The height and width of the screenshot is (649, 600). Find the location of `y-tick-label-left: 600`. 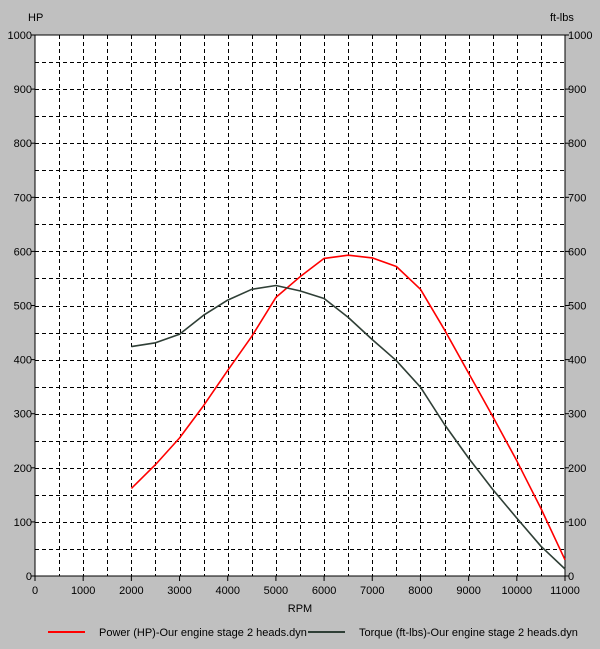

y-tick-label-left: 600 is located at coordinates (23, 252).